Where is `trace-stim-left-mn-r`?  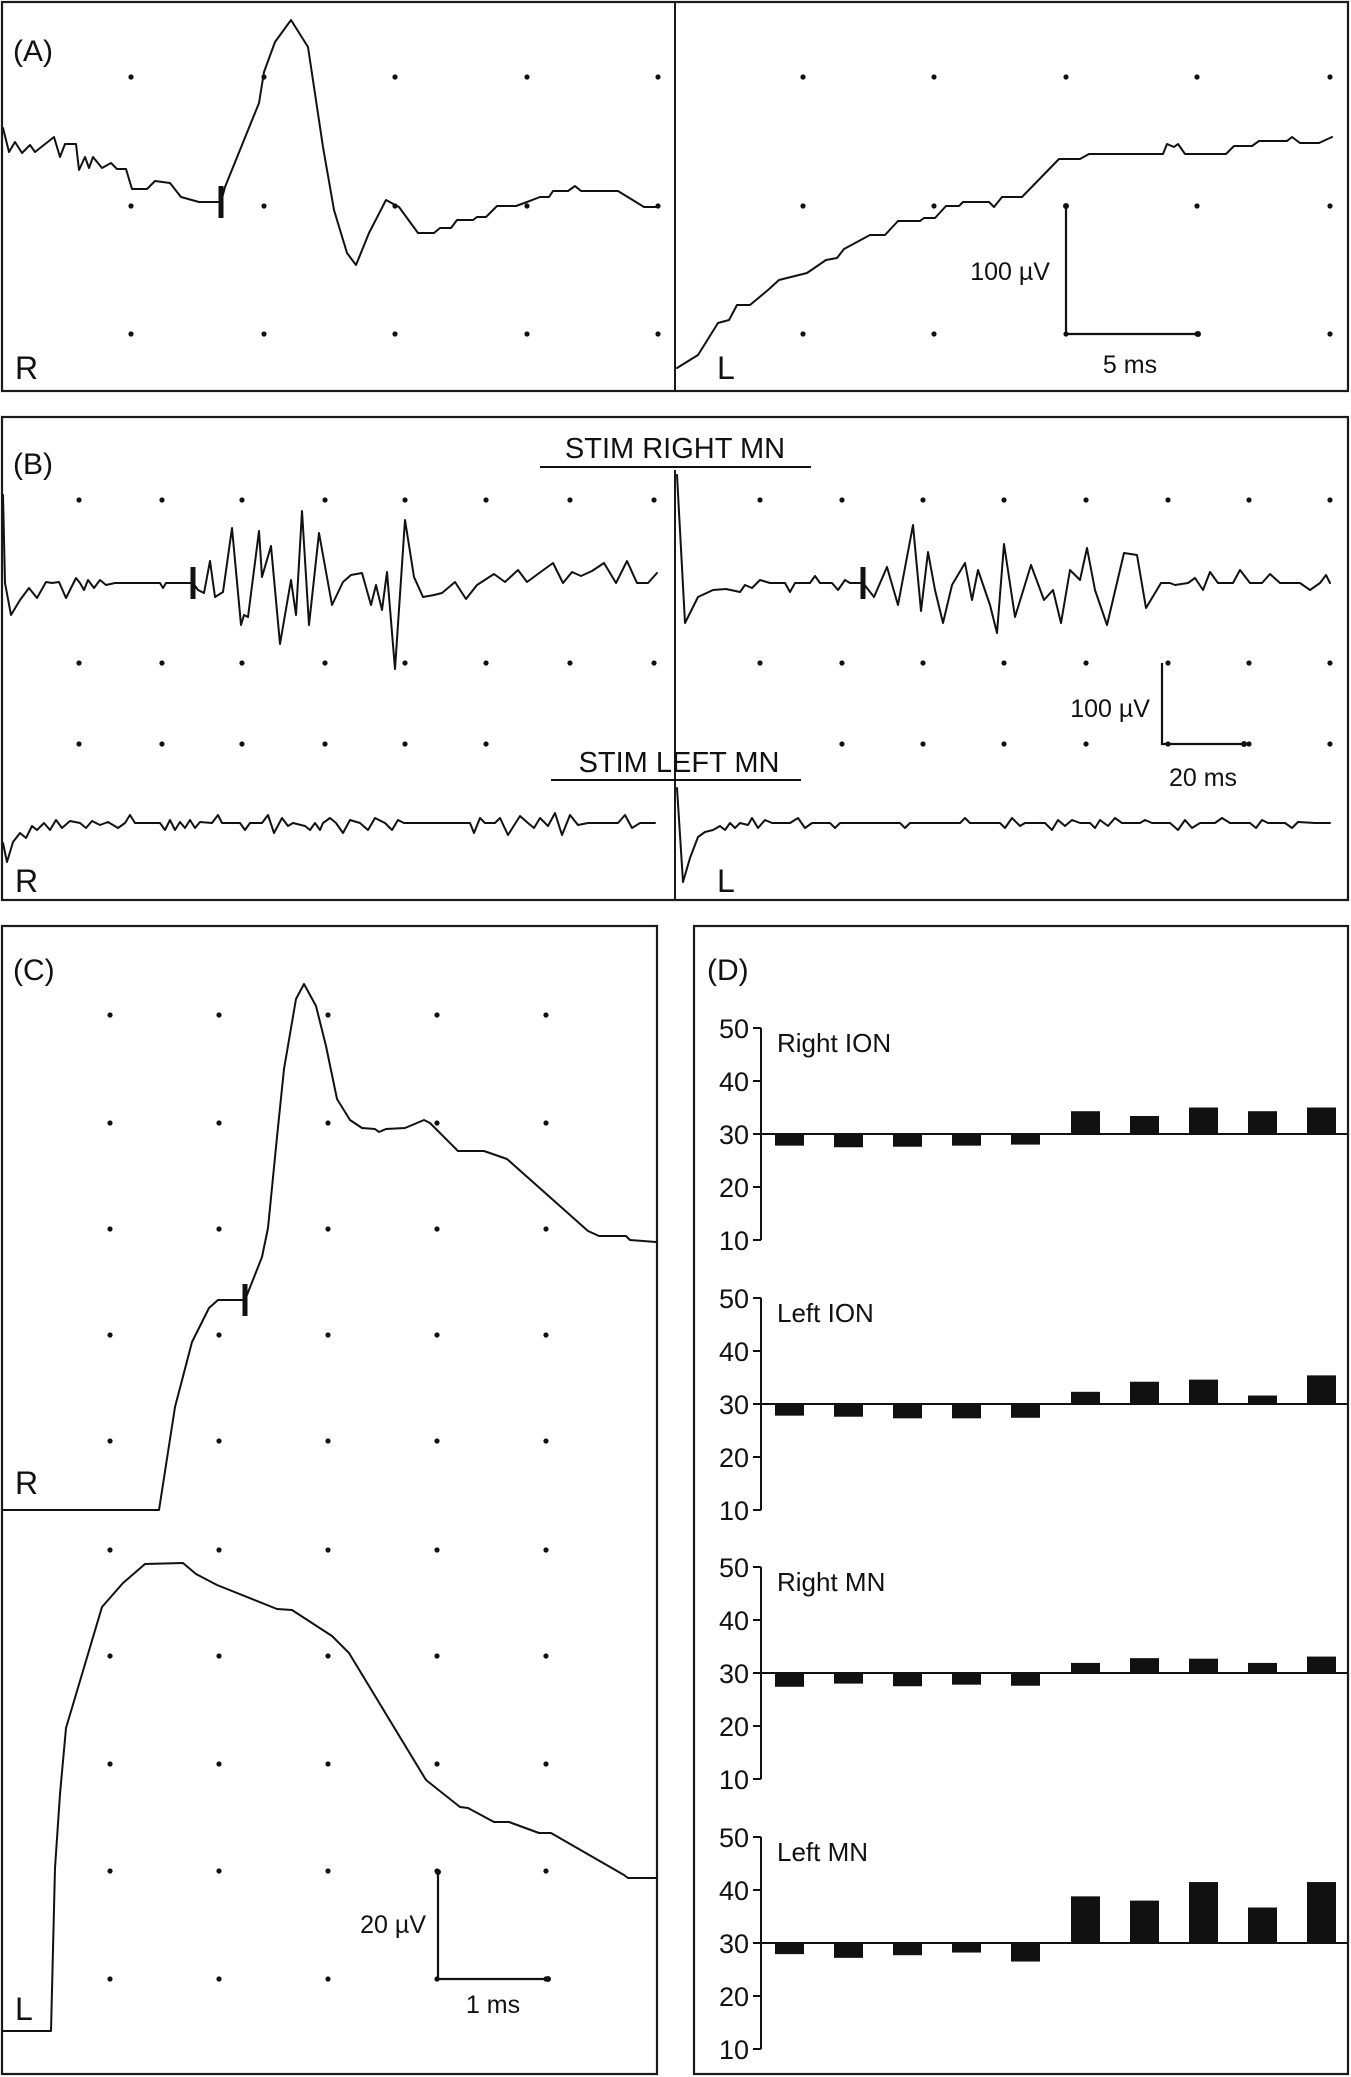
trace-stim-left-mn-r is located at coordinates (329, 837).